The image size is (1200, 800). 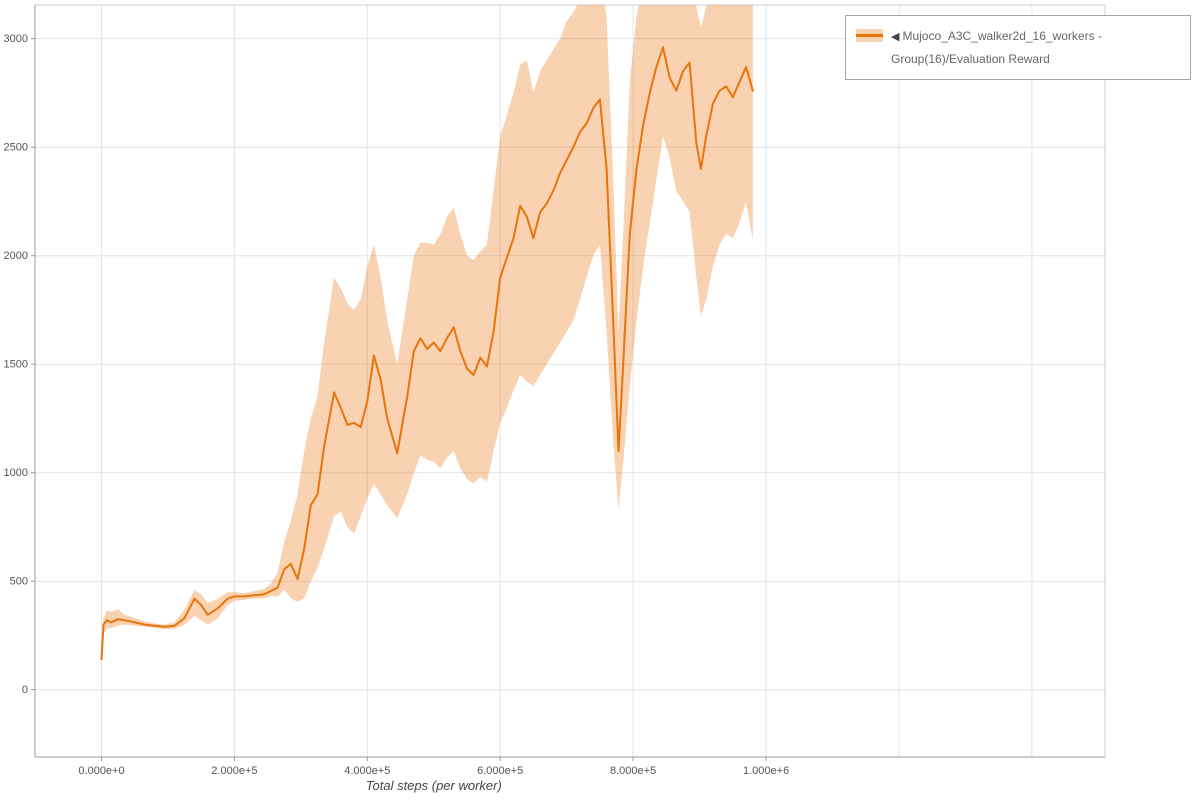 I want to click on y-tick-label: 0, so click(x=25, y=690).